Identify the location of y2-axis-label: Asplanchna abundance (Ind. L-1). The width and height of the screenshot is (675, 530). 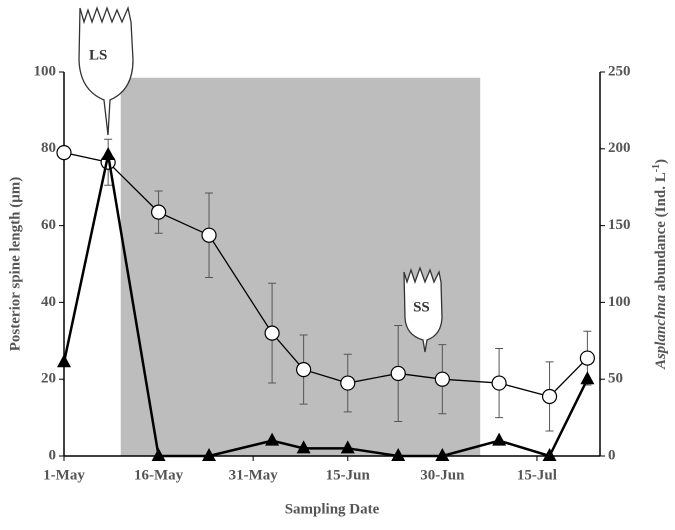
(660, 264).